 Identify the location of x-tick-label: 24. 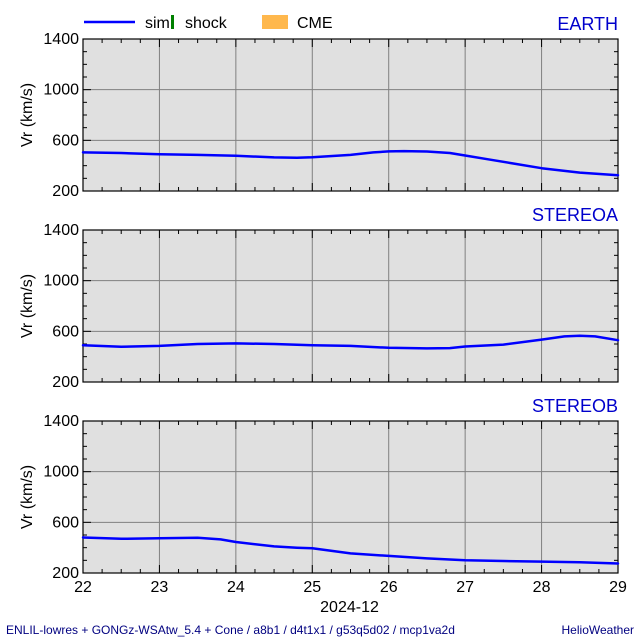
(236, 587).